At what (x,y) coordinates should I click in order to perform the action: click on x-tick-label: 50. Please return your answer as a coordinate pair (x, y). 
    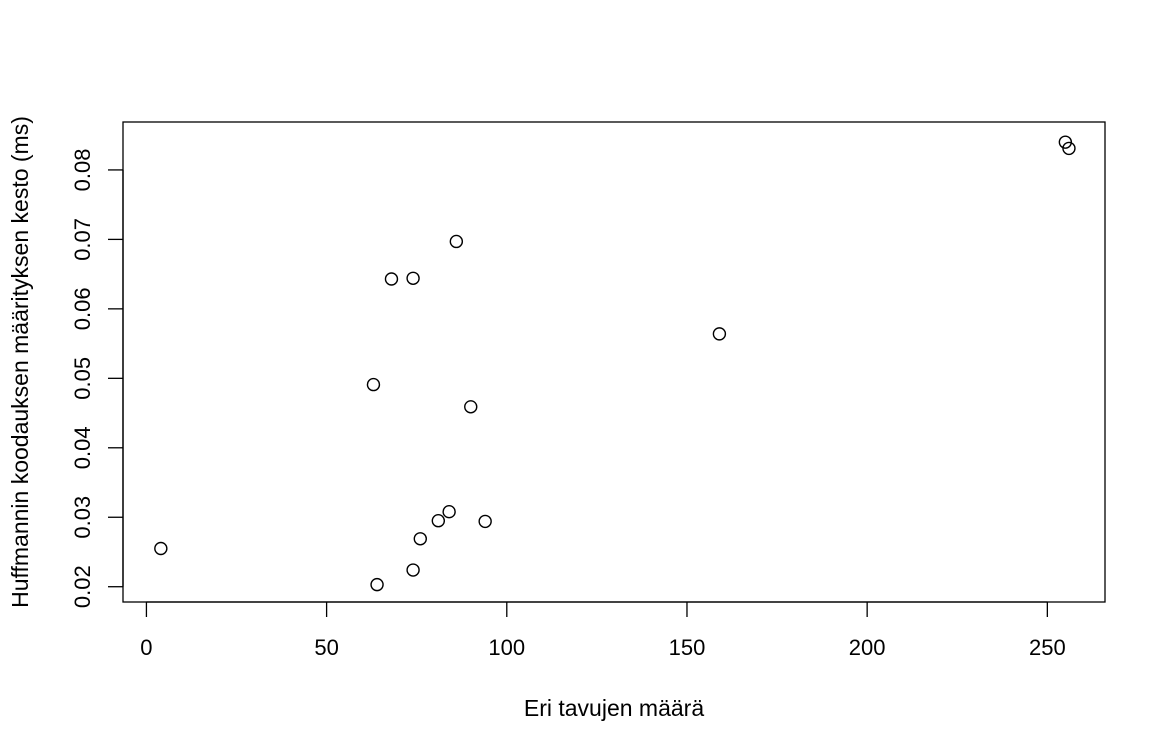
    Looking at the image, I should click on (326, 647).